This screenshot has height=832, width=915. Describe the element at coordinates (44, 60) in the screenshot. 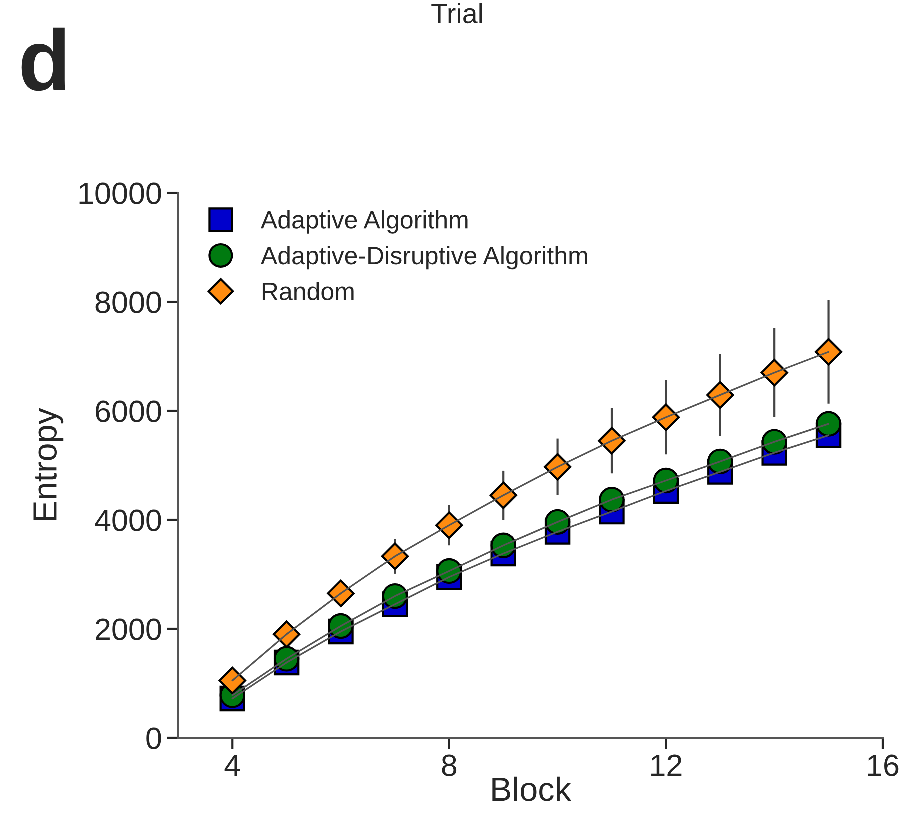

I see `text: d` at that location.